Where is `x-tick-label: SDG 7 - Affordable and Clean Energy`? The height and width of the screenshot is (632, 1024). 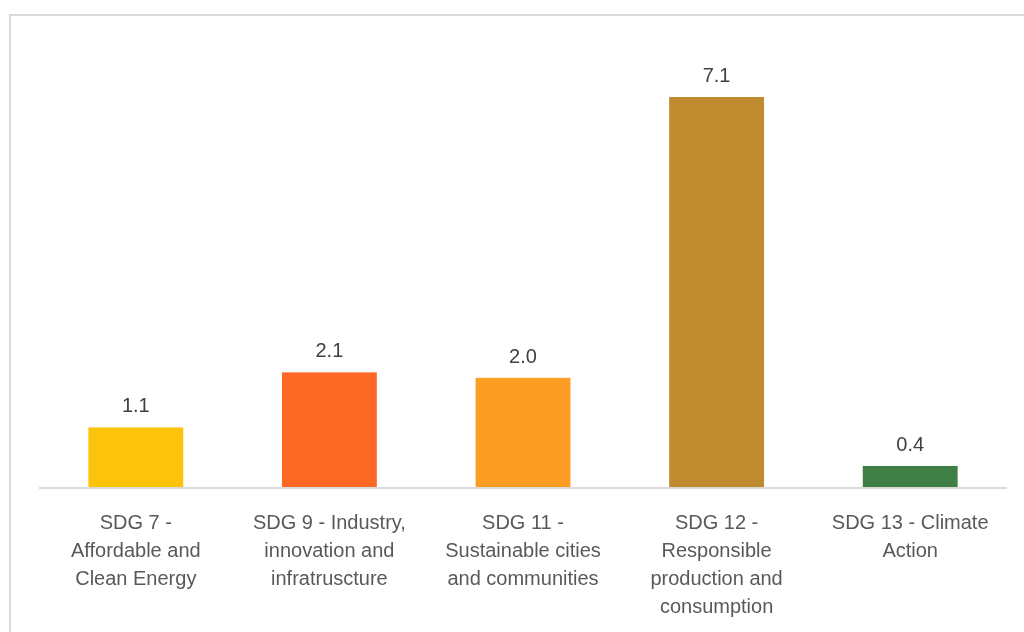
x-tick-label: SDG 7 - Affordable and Clean Energy is located at coordinates (135, 550).